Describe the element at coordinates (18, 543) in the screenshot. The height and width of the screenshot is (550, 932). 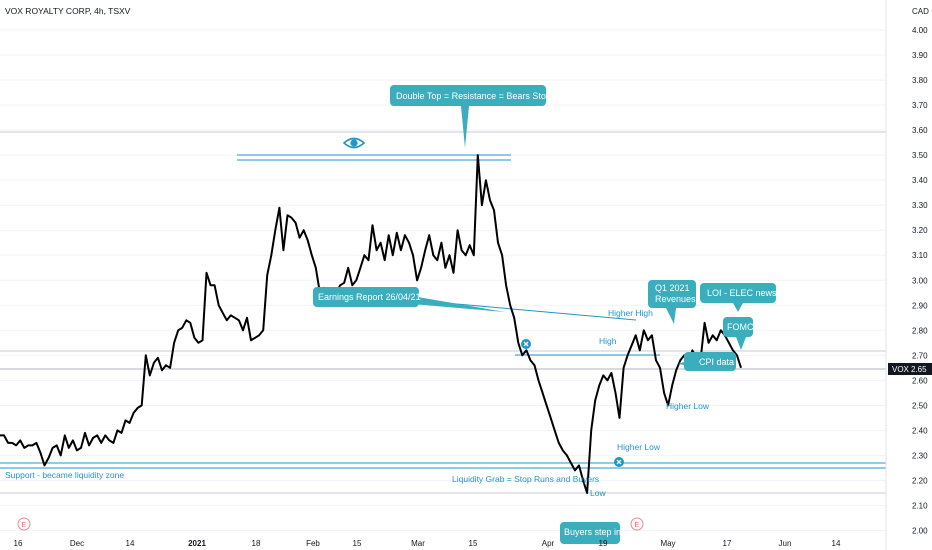
I see `x-tick-label: 16` at that location.